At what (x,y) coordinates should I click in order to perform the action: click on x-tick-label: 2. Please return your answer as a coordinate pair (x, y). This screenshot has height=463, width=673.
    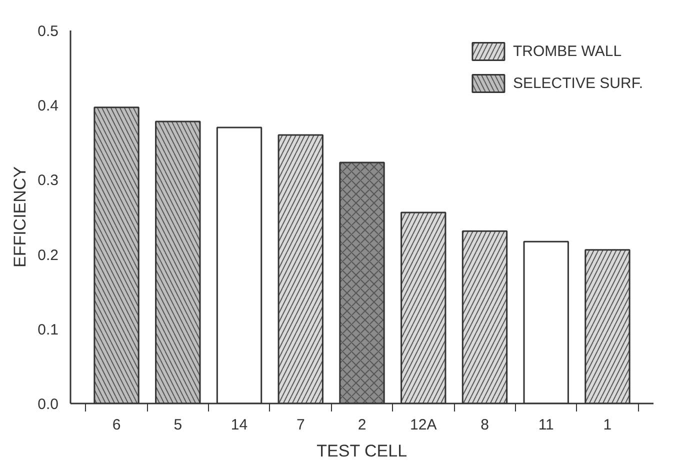
    Looking at the image, I should click on (362, 425).